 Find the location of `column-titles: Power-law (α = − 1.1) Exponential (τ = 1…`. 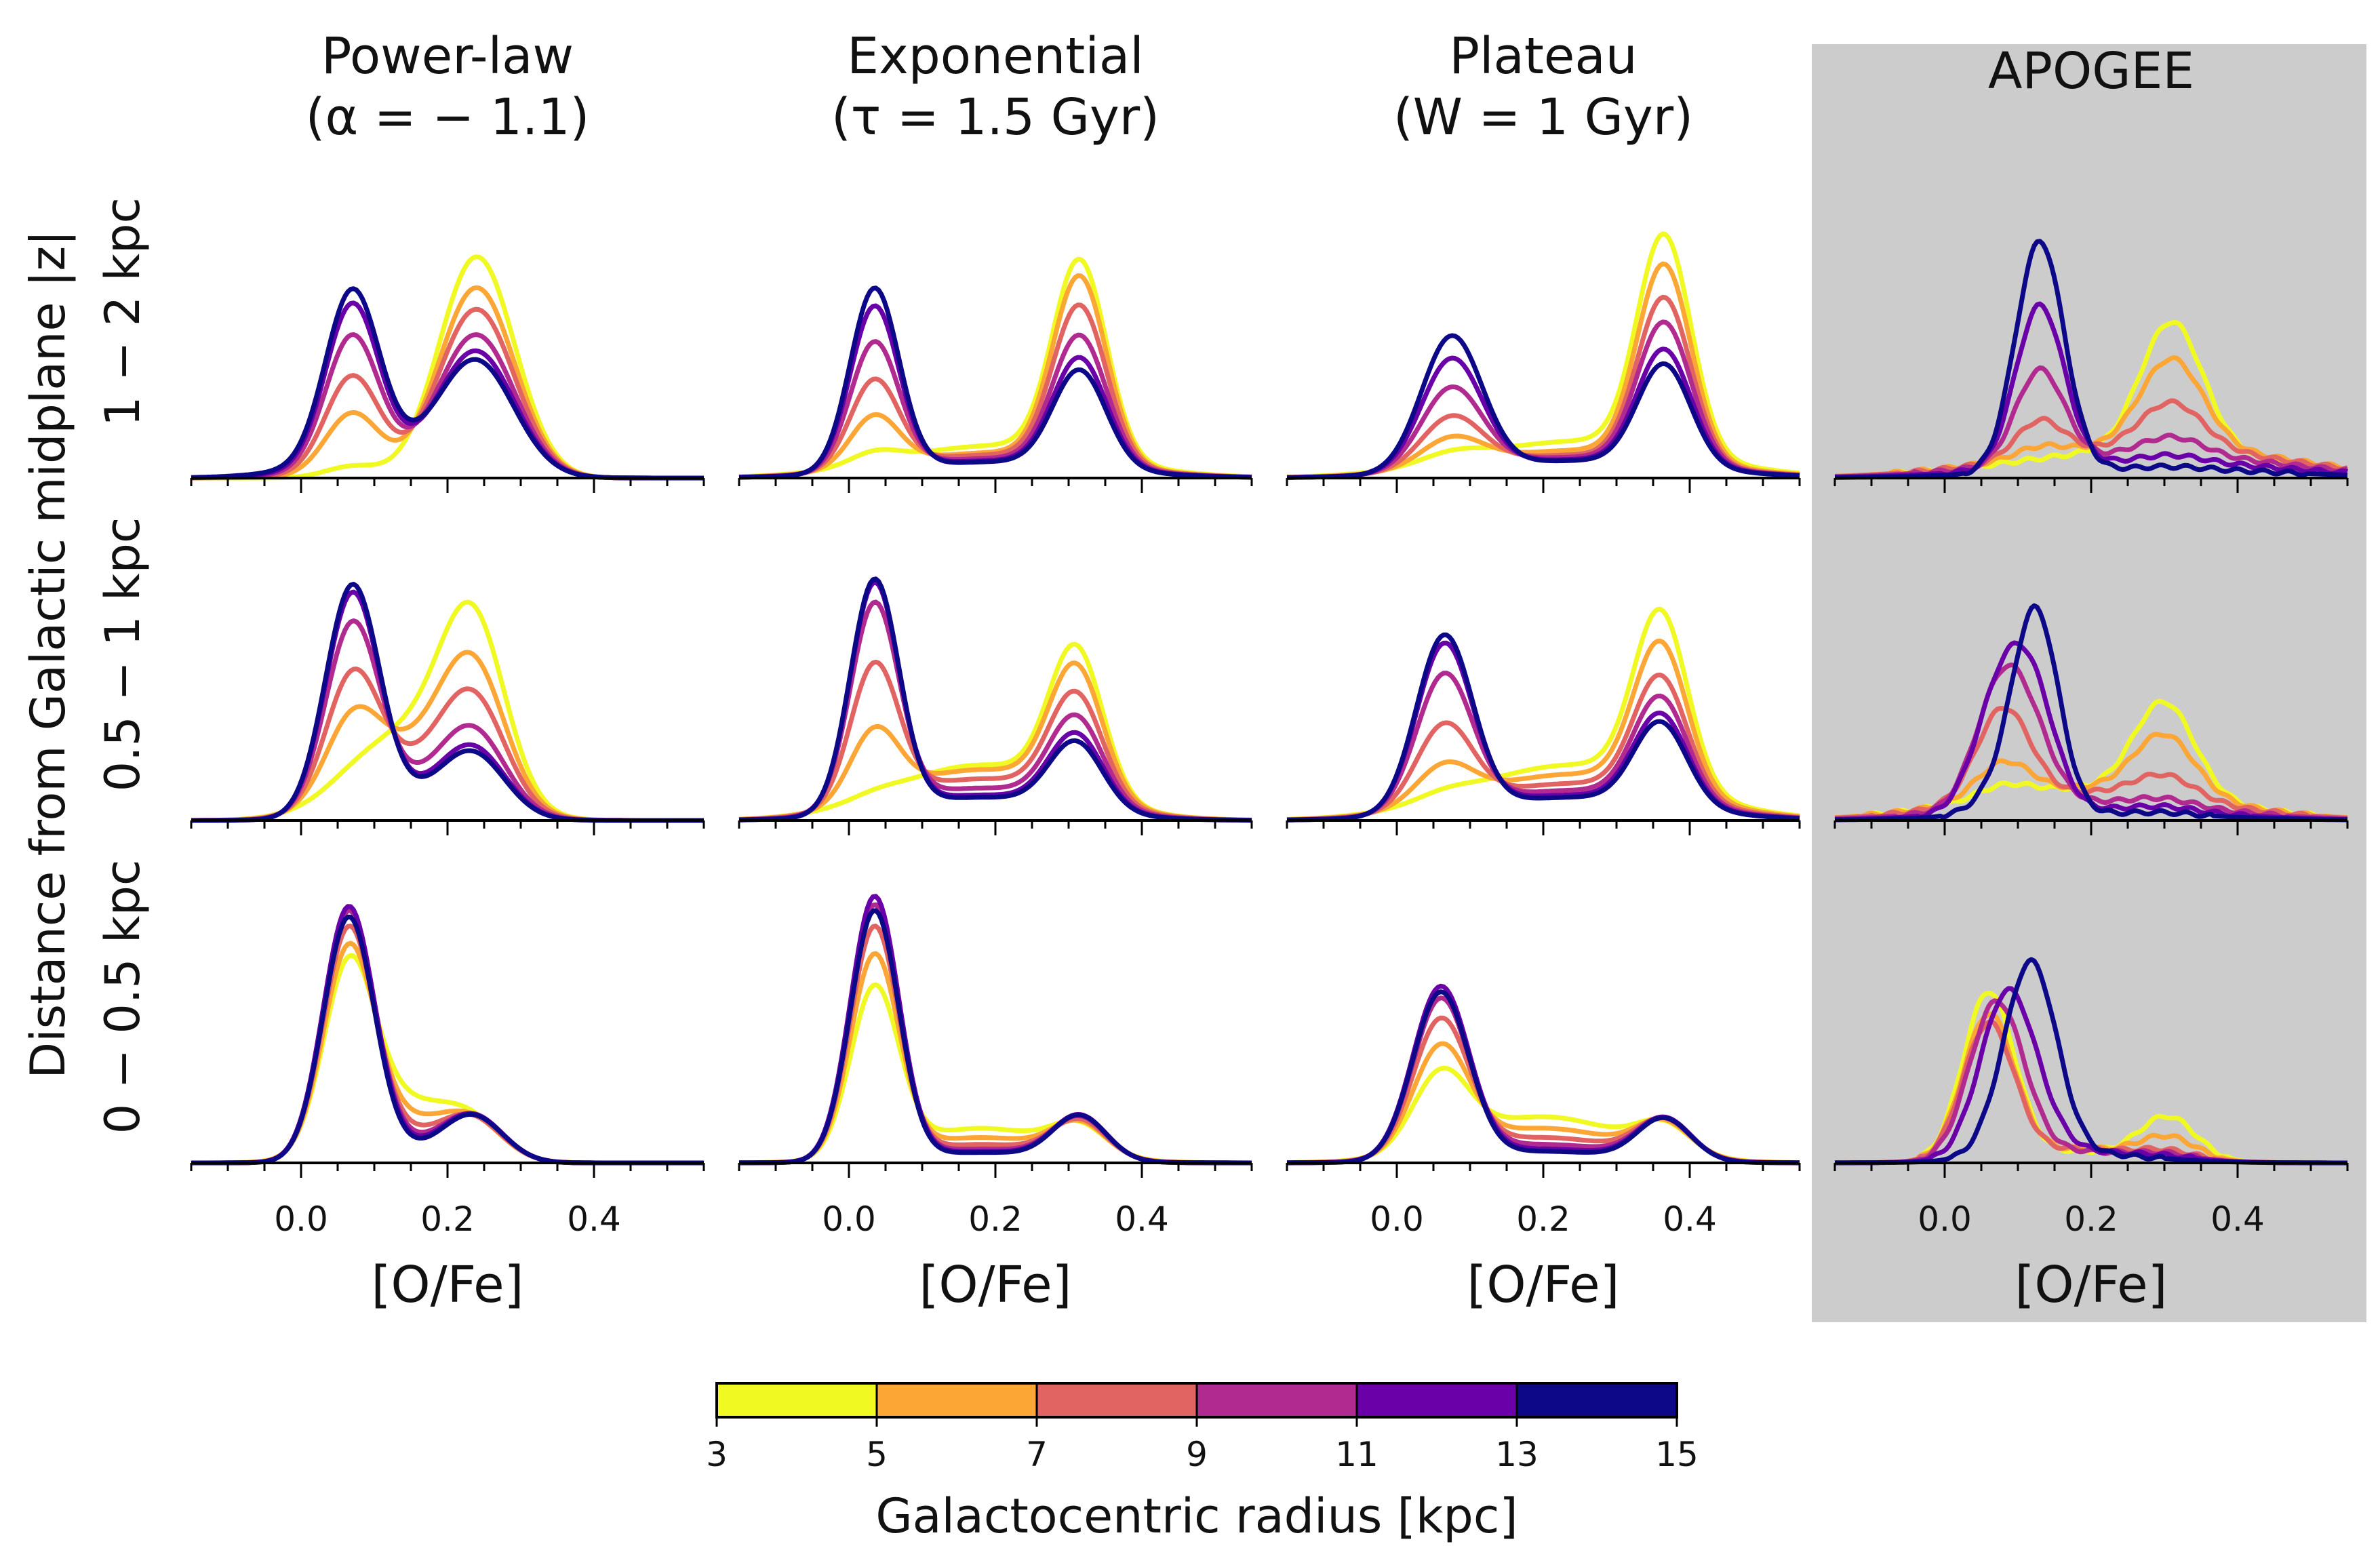

column-titles: Power-law (α = − 1.1) Exponential (τ = 1… is located at coordinates (1250, 86).